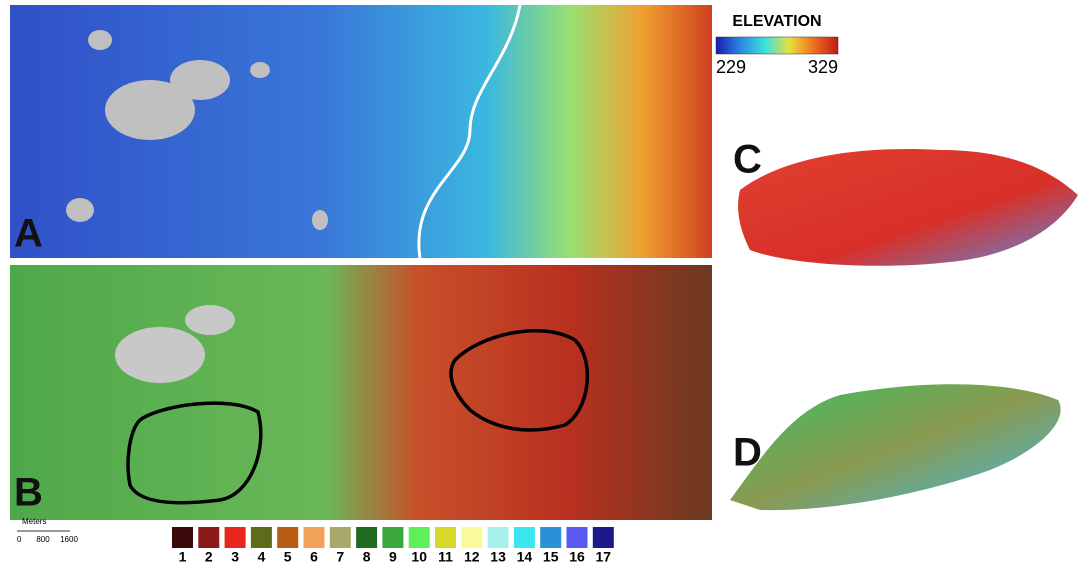 Image resolution: width=1084 pixels, height=573 pixels. What do you see at coordinates (747, 453) in the screenshot?
I see `panel-label: D` at bounding box center [747, 453].